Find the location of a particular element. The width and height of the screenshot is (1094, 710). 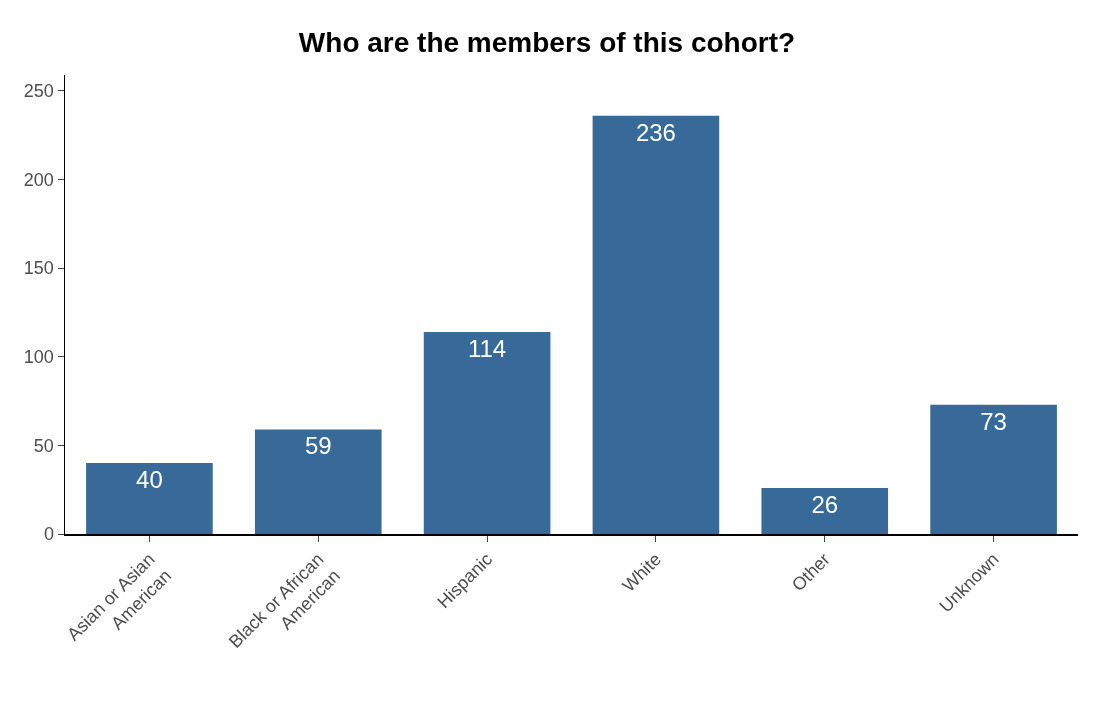

y-tick-label: 0 is located at coordinates (48, 534).